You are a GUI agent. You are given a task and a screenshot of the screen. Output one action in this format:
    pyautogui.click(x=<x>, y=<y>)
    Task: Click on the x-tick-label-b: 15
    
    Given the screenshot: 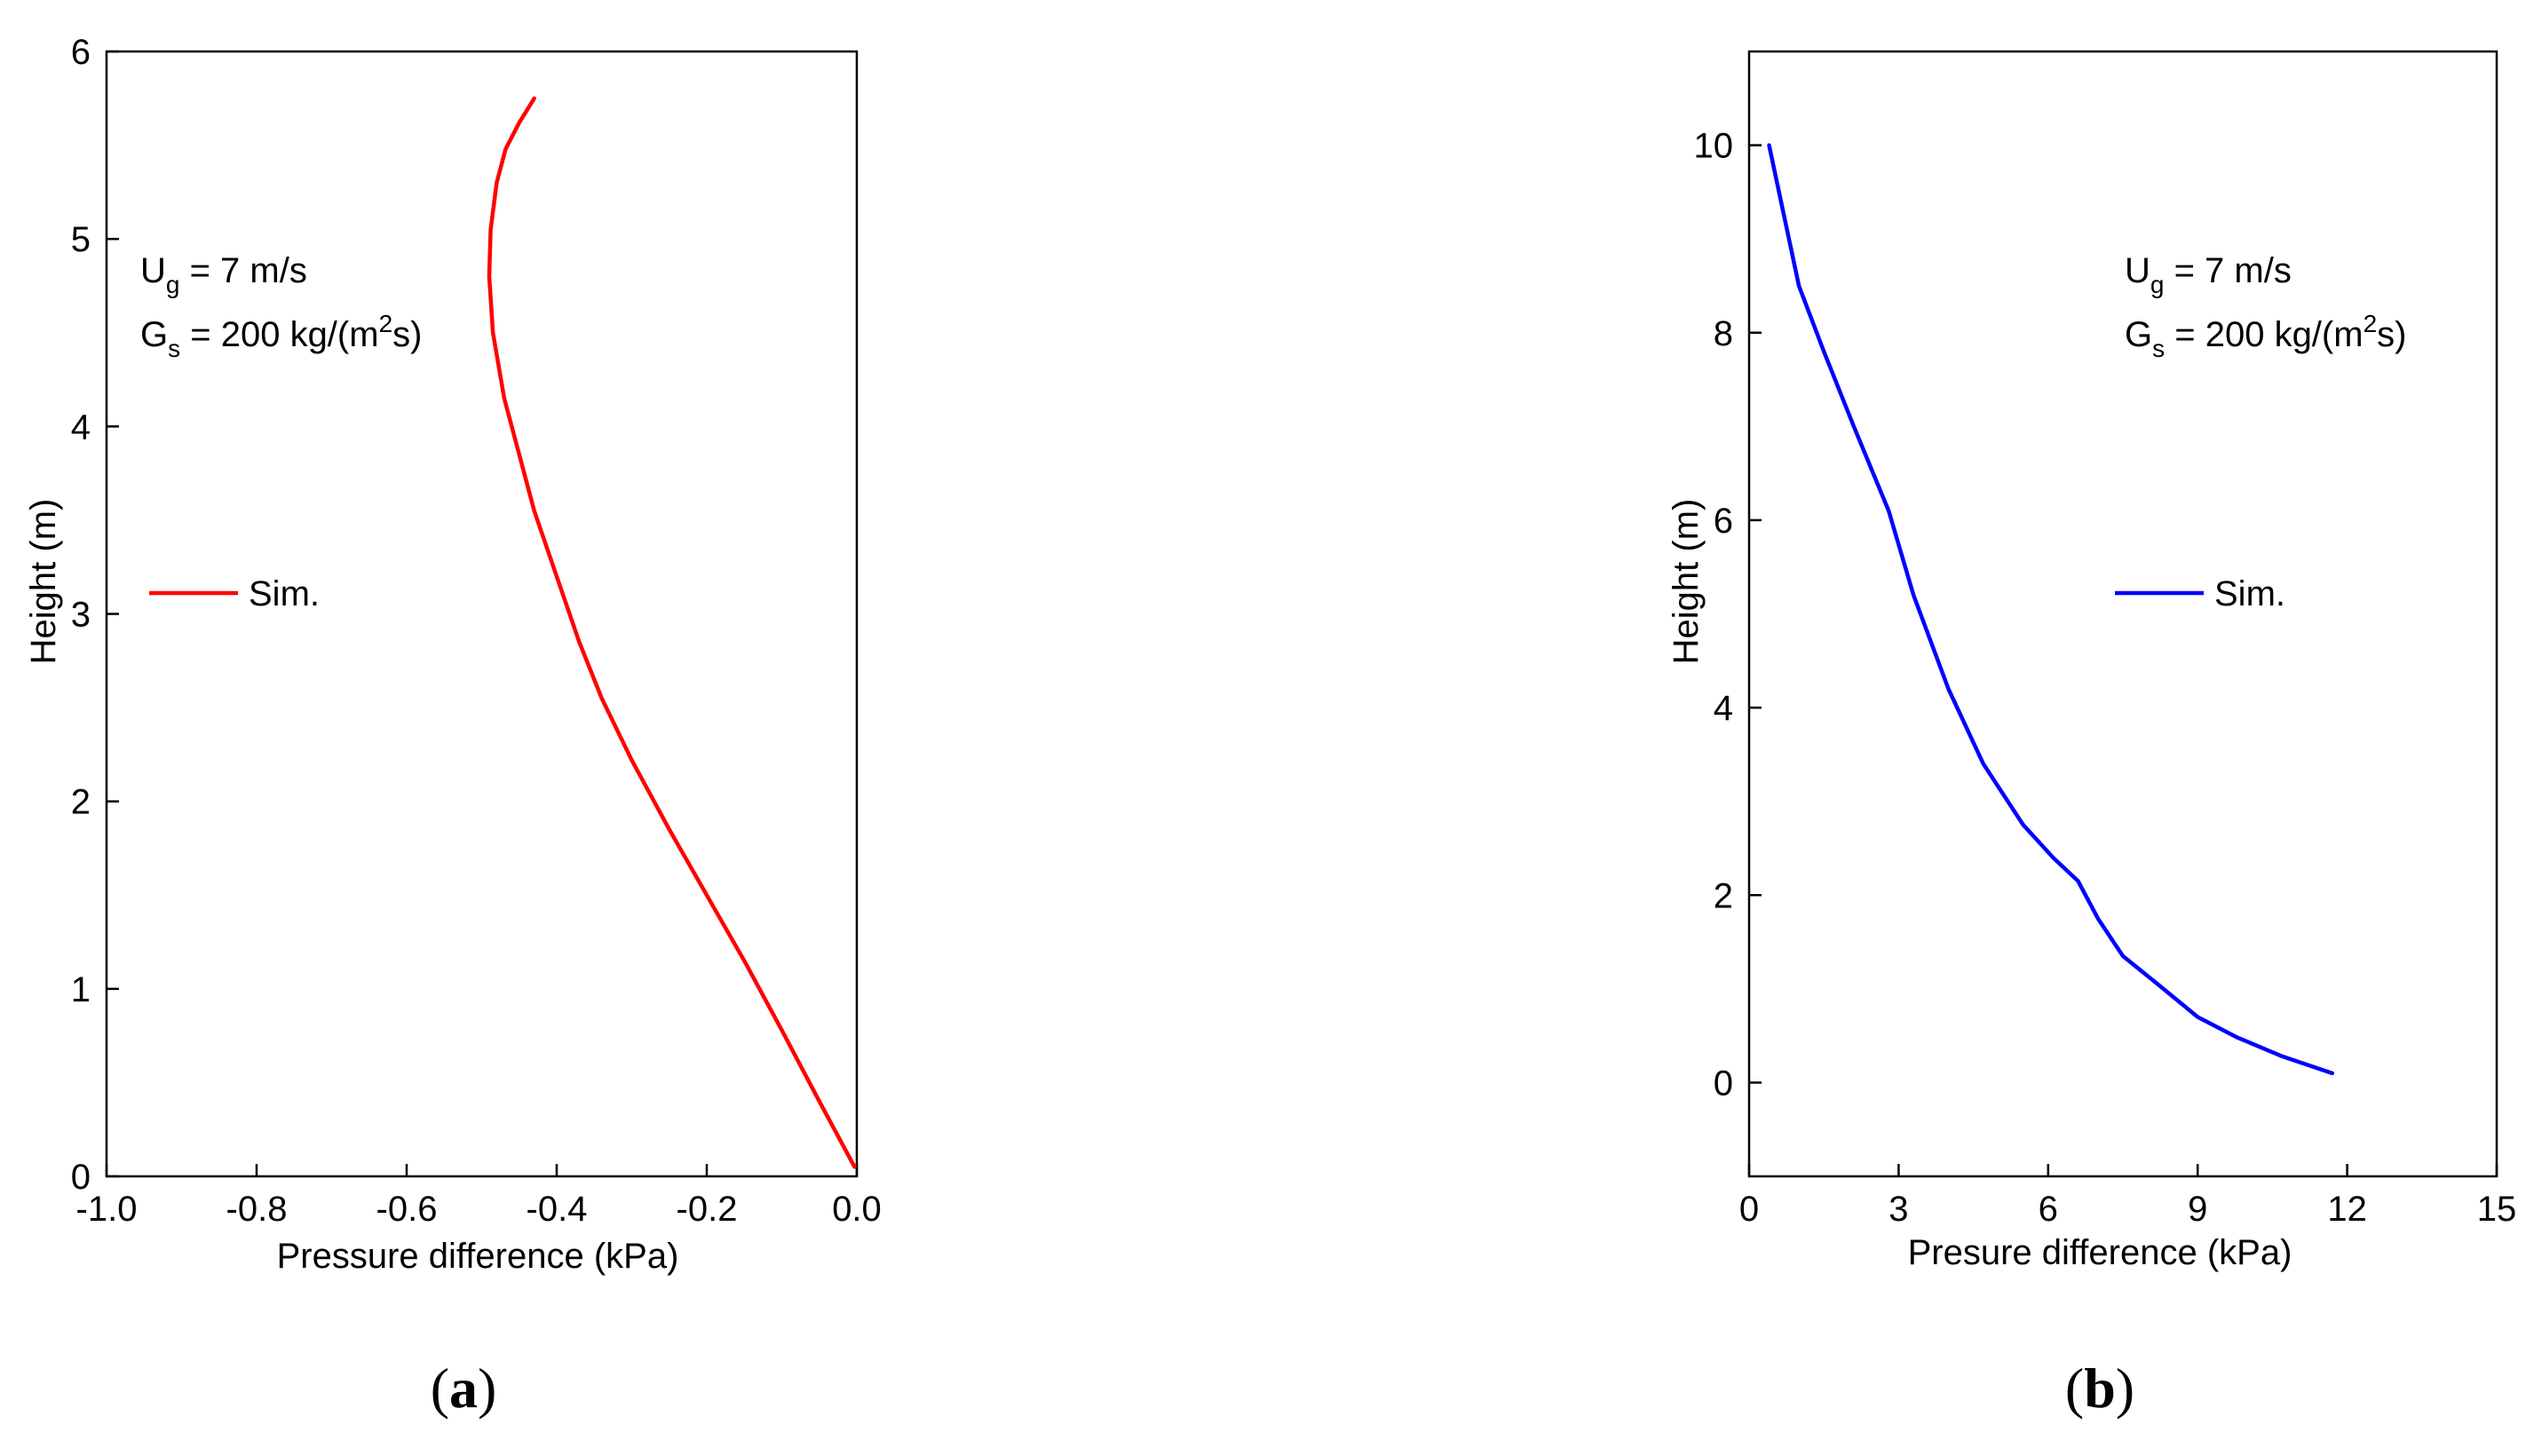 What is the action you would take?
    pyautogui.click(x=2497, y=1209)
    